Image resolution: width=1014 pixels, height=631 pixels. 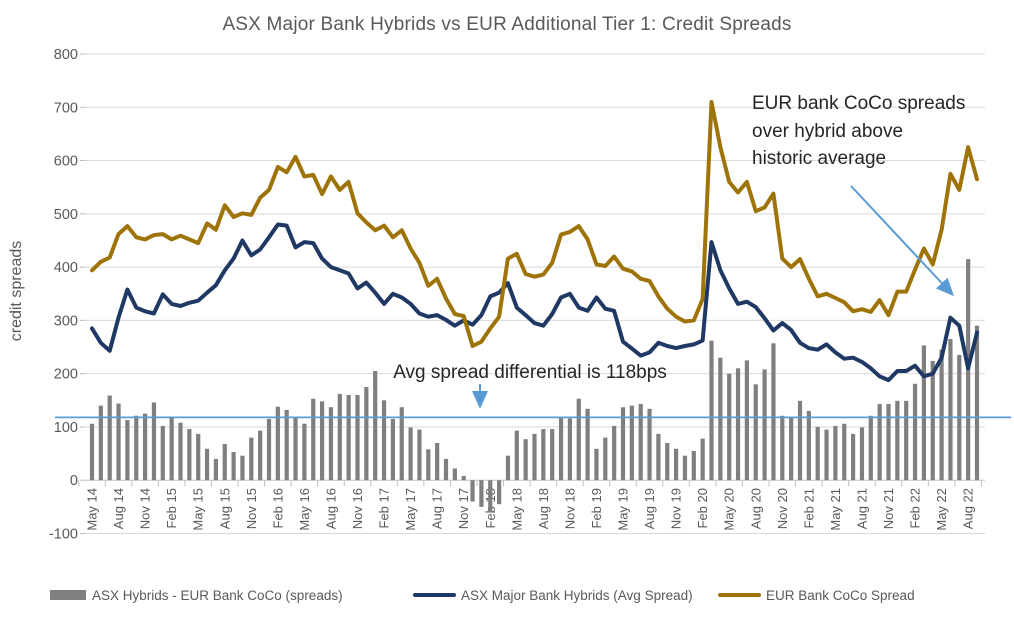 I want to click on x-tick-label: May 19, so click(x=623, y=509).